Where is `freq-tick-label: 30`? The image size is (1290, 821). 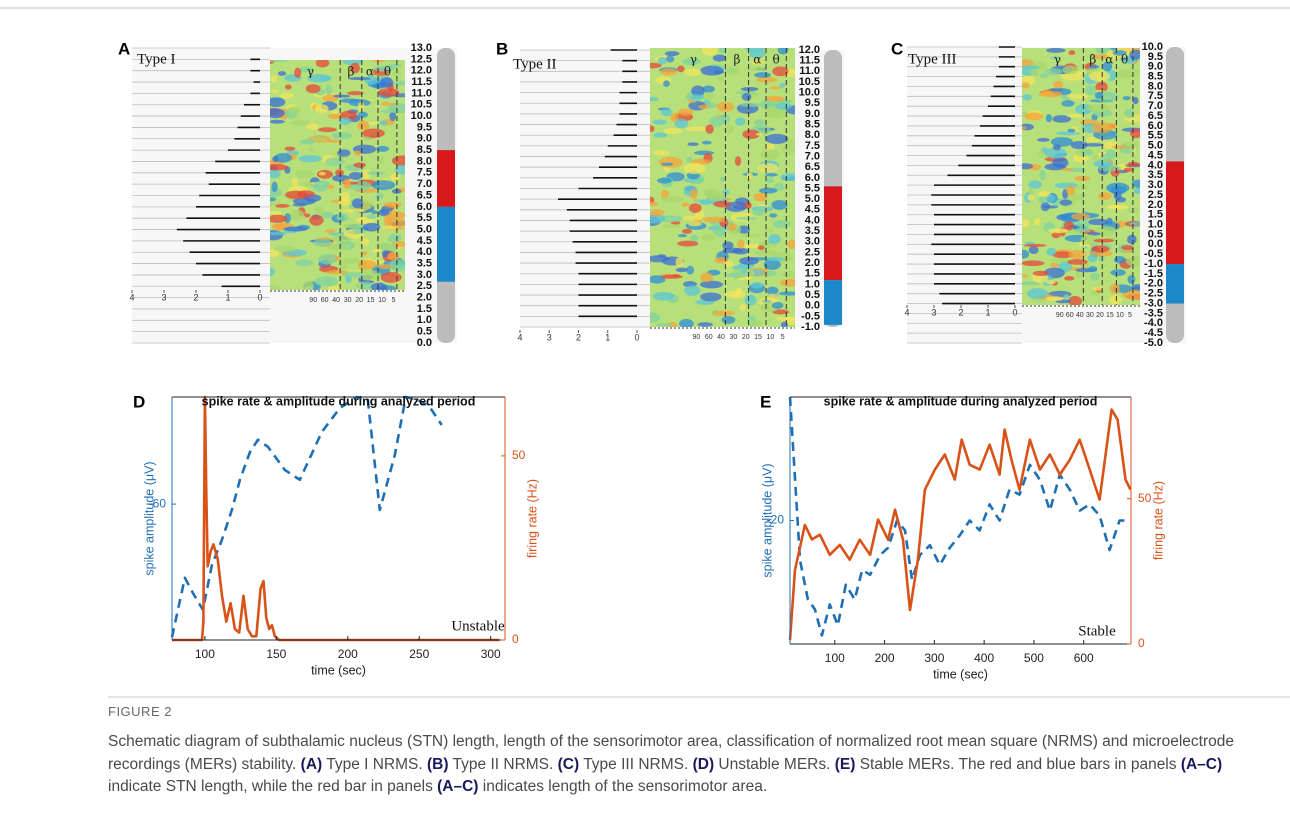
freq-tick-label: 30 is located at coordinates (348, 300).